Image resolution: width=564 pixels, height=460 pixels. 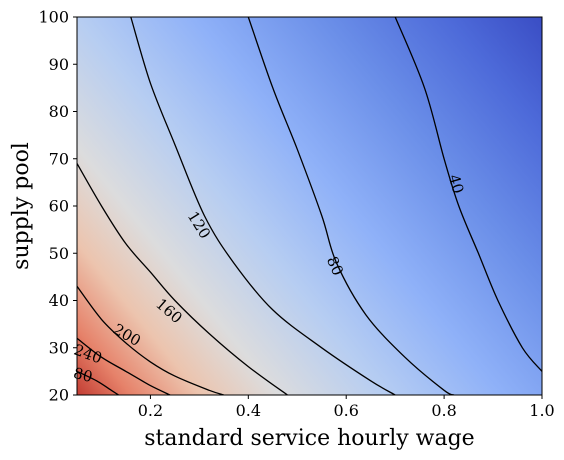 I want to click on x-tick-label: 0.6, so click(x=345, y=410).